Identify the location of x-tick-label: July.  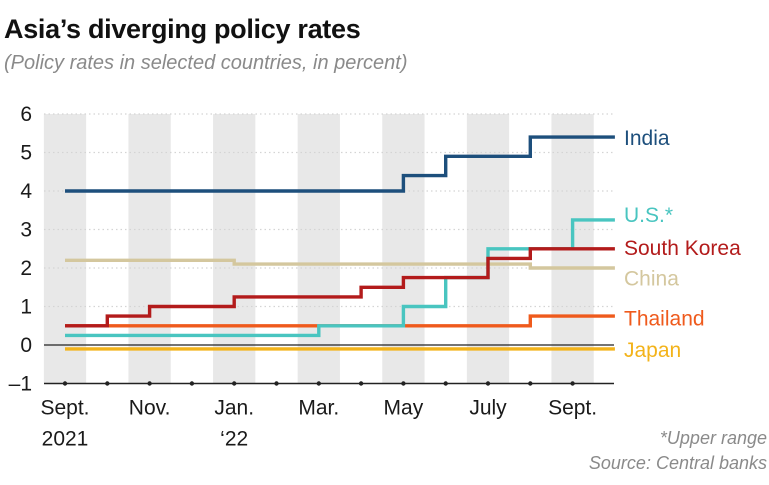
(488, 408).